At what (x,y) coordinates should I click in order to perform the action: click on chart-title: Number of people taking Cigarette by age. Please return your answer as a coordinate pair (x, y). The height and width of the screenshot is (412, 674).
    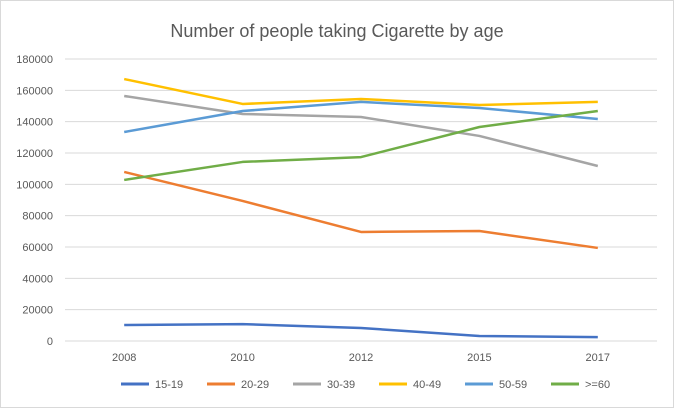
    Looking at the image, I should click on (336, 31).